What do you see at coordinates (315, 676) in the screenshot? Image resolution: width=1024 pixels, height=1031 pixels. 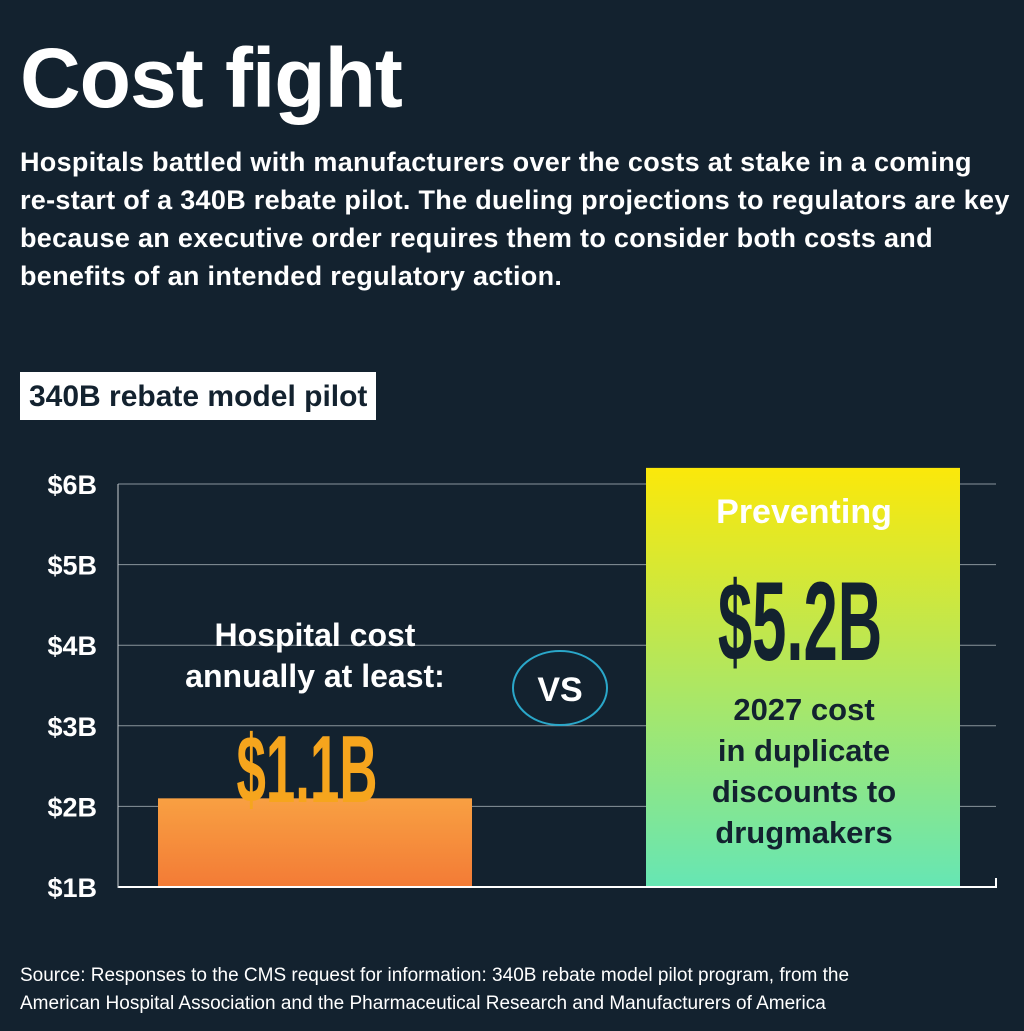 I see `bar1-caption-line2: annually at least:` at bounding box center [315, 676].